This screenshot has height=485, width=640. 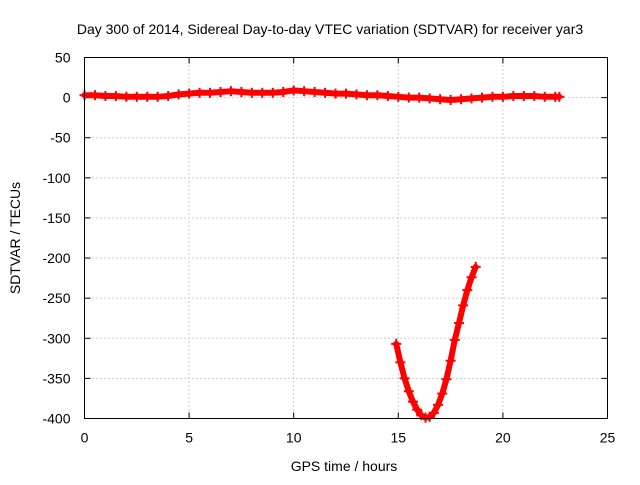 I want to click on y-tick-label: -150, so click(x=56, y=218).